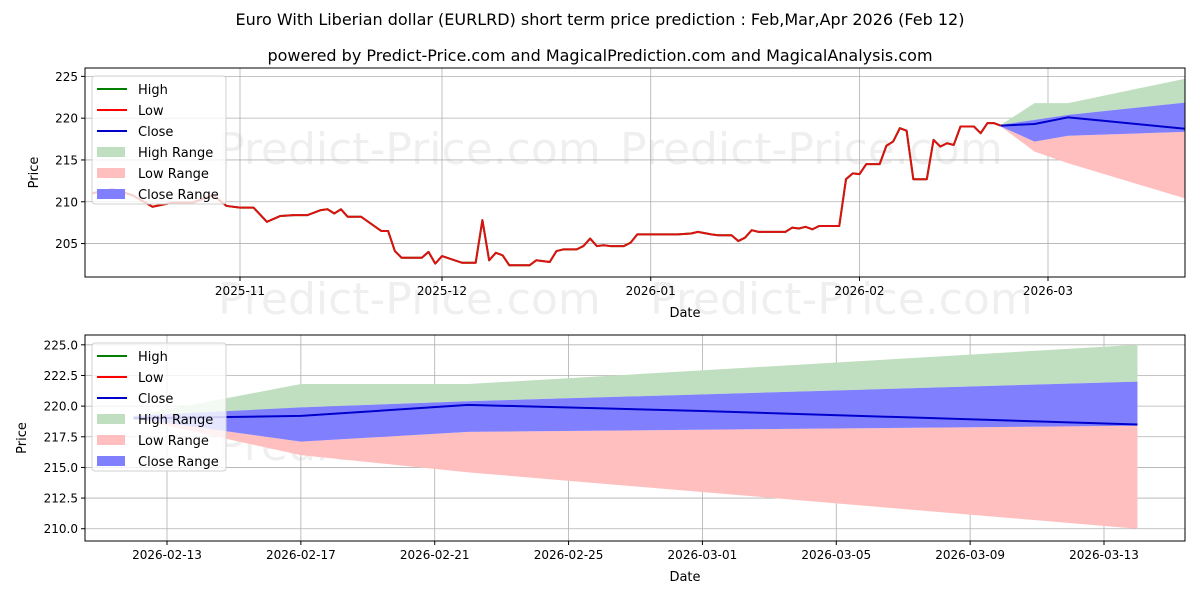  I want to click on svg-text: 210.0, so click(61, 529).